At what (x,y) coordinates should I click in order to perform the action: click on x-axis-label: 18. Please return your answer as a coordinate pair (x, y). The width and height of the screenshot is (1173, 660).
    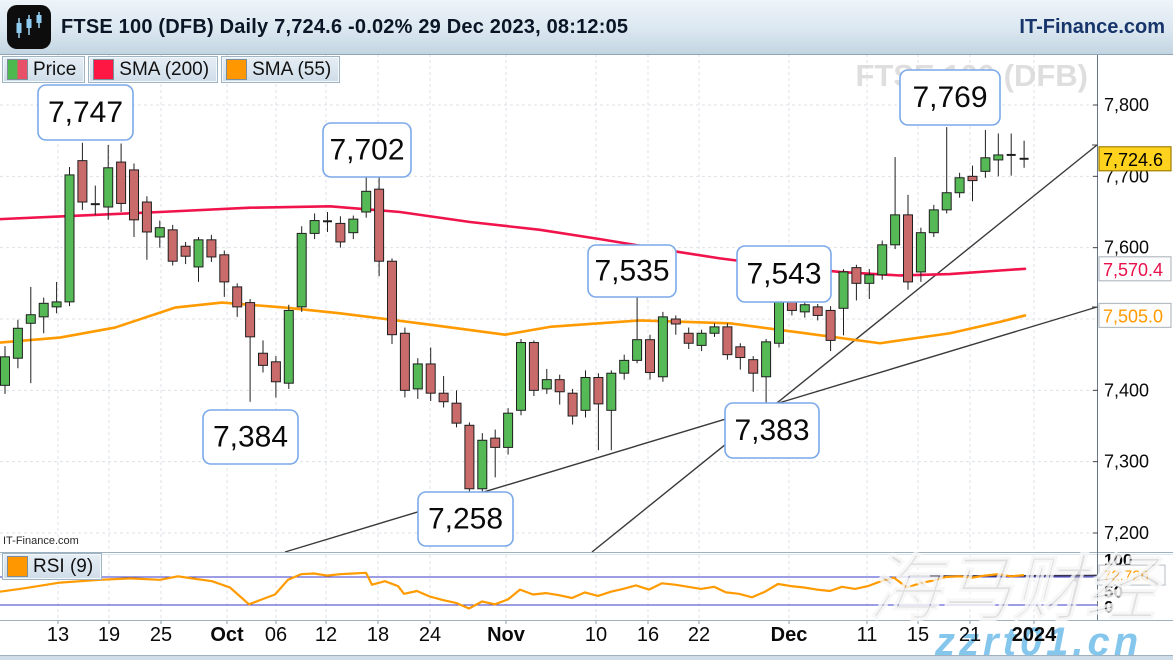
    Looking at the image, I should click on (378, 635).